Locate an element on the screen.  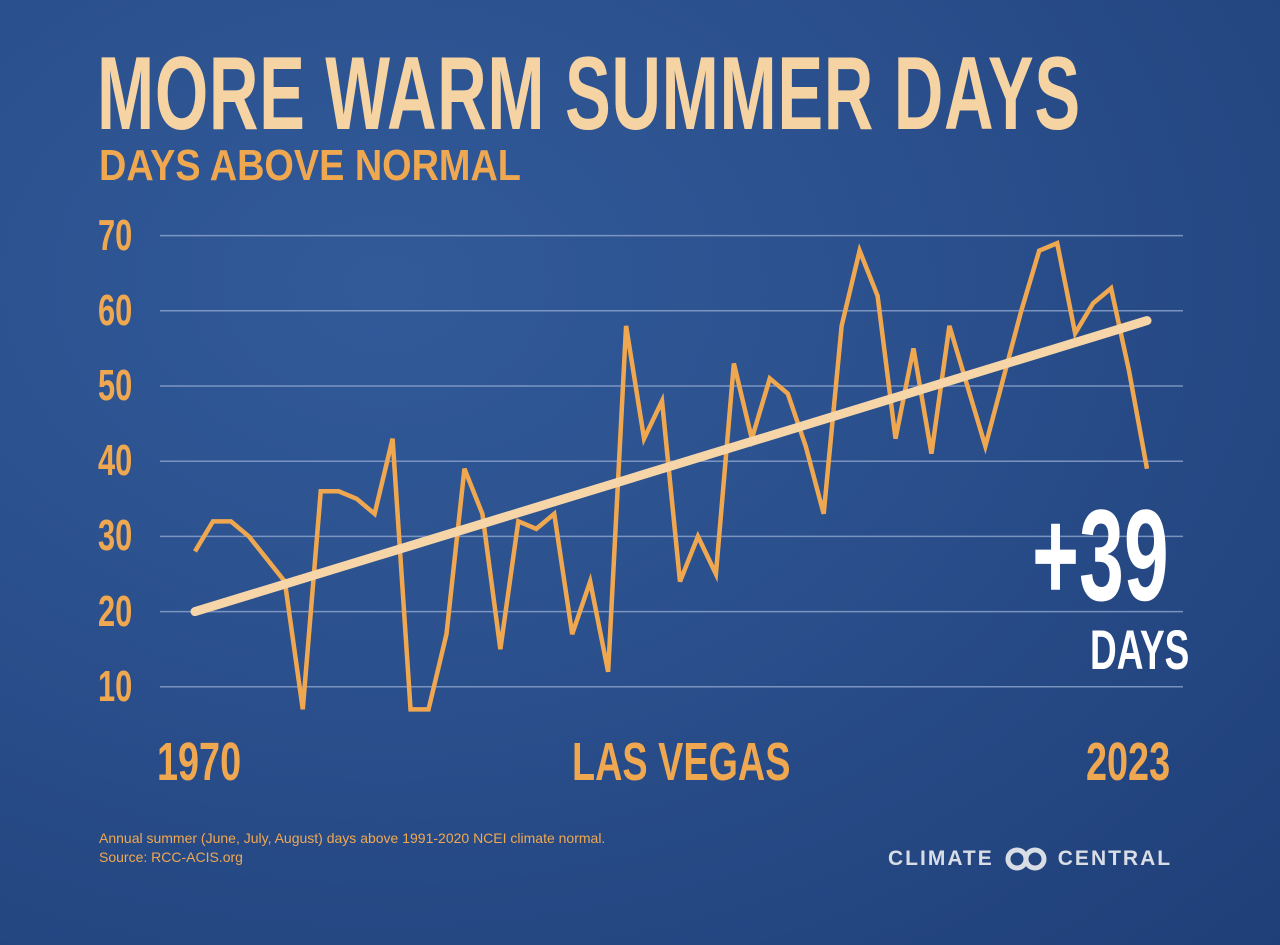
y-tick-label: 10 is located at coordinates (115, 686).